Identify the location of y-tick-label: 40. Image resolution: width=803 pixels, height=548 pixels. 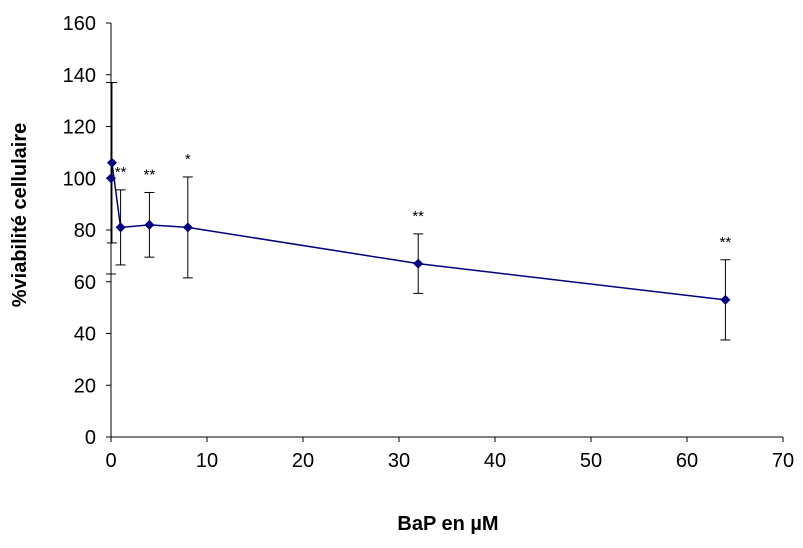
(85, 335).